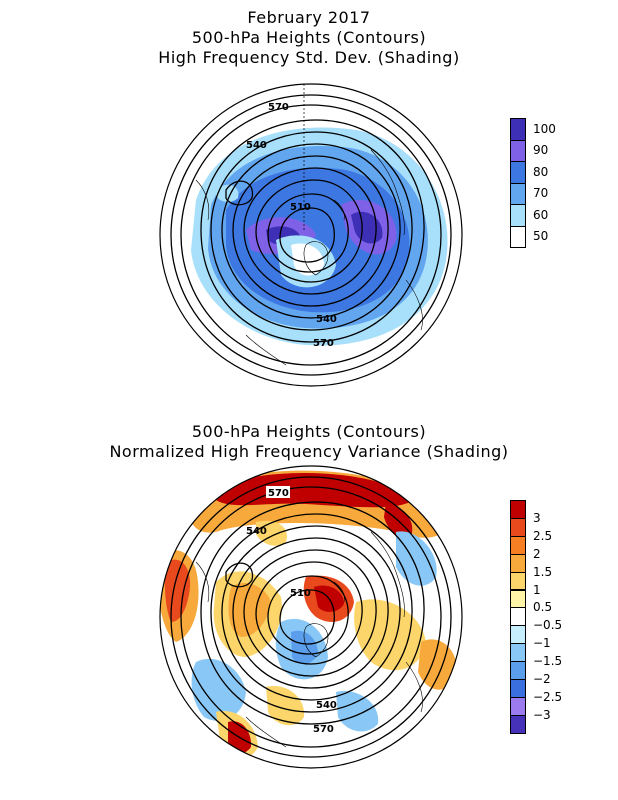 The height and width of the screenshot is (800, 618). I want to click on colorbar-label: 1.5, so click(543, 571).